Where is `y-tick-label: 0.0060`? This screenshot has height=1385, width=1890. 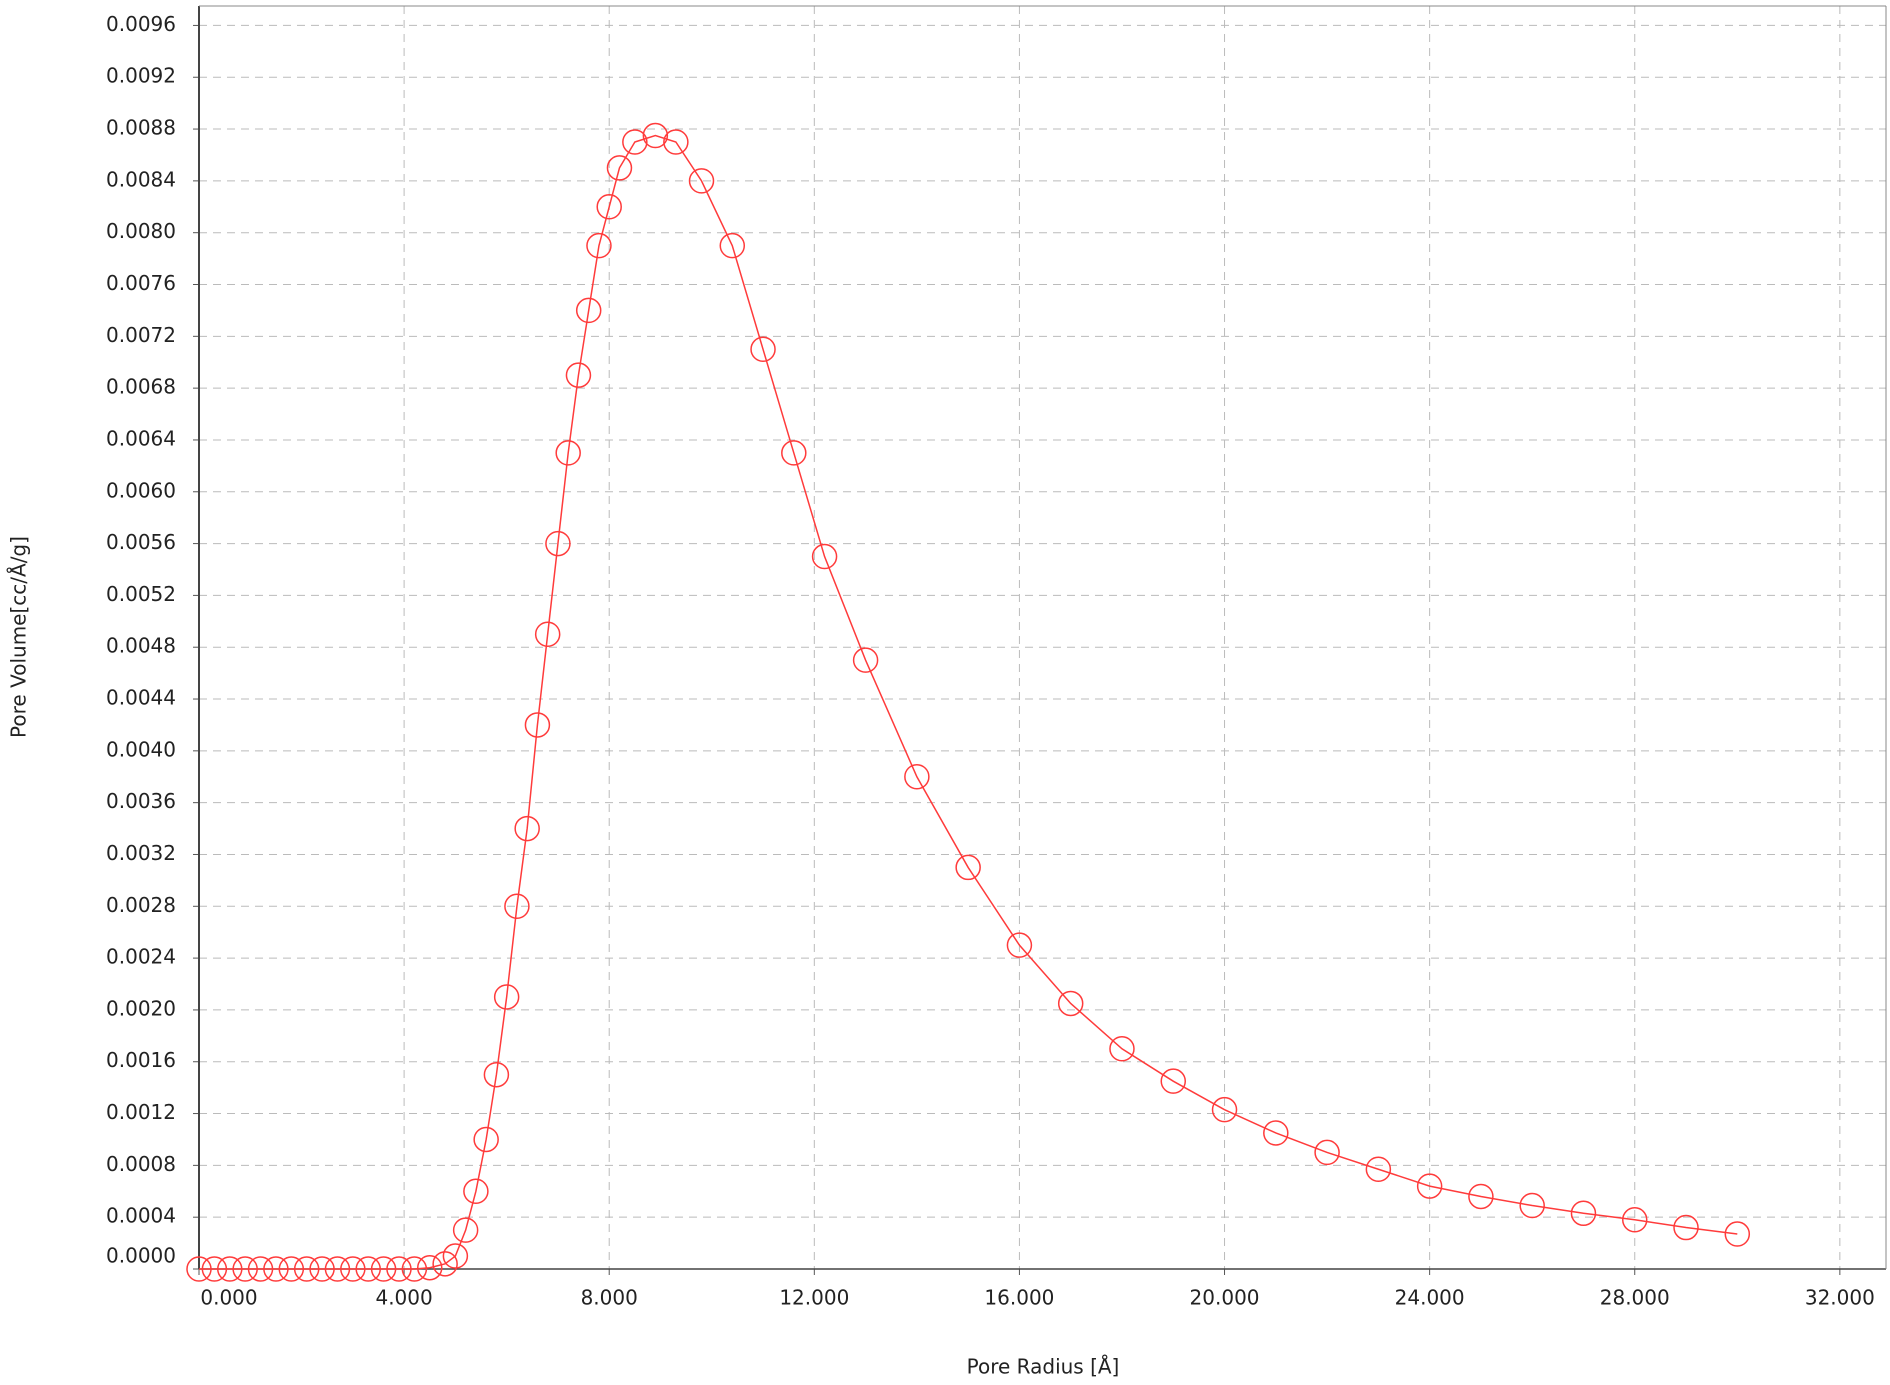
y-tick-label: 0.0060 is located at coordinates (141, 490).